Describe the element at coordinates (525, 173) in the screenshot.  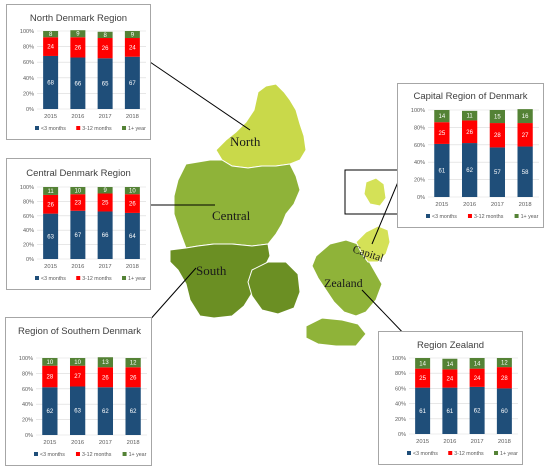
I see `data-label: 58` at that location.